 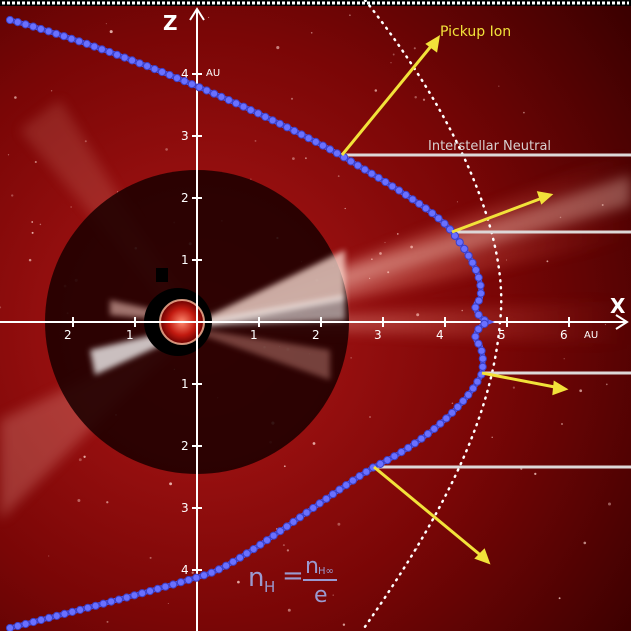 What do you see at coordinates (622, 322) in the screenshot?
I see `x-axis-arrowhead` at bounding box center [622, 322].